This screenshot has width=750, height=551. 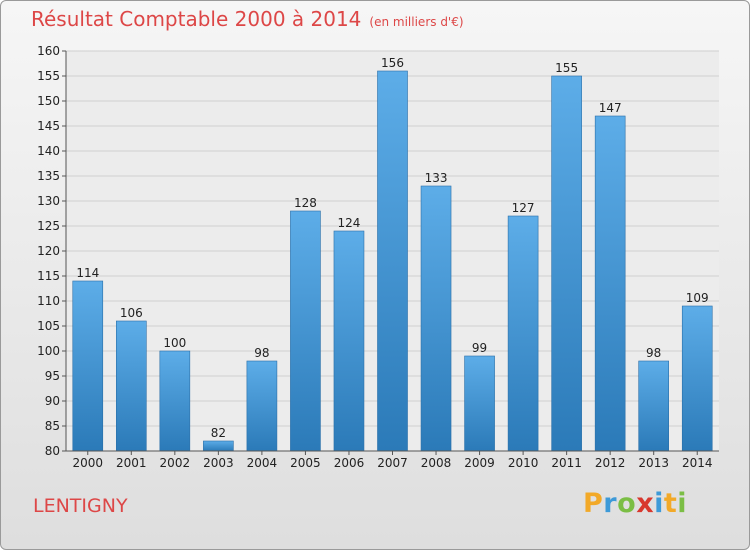 What do you see at coordinates (218, 433) in the screenshot?
I see `data-label: 82` at bounding box center [218, 433].